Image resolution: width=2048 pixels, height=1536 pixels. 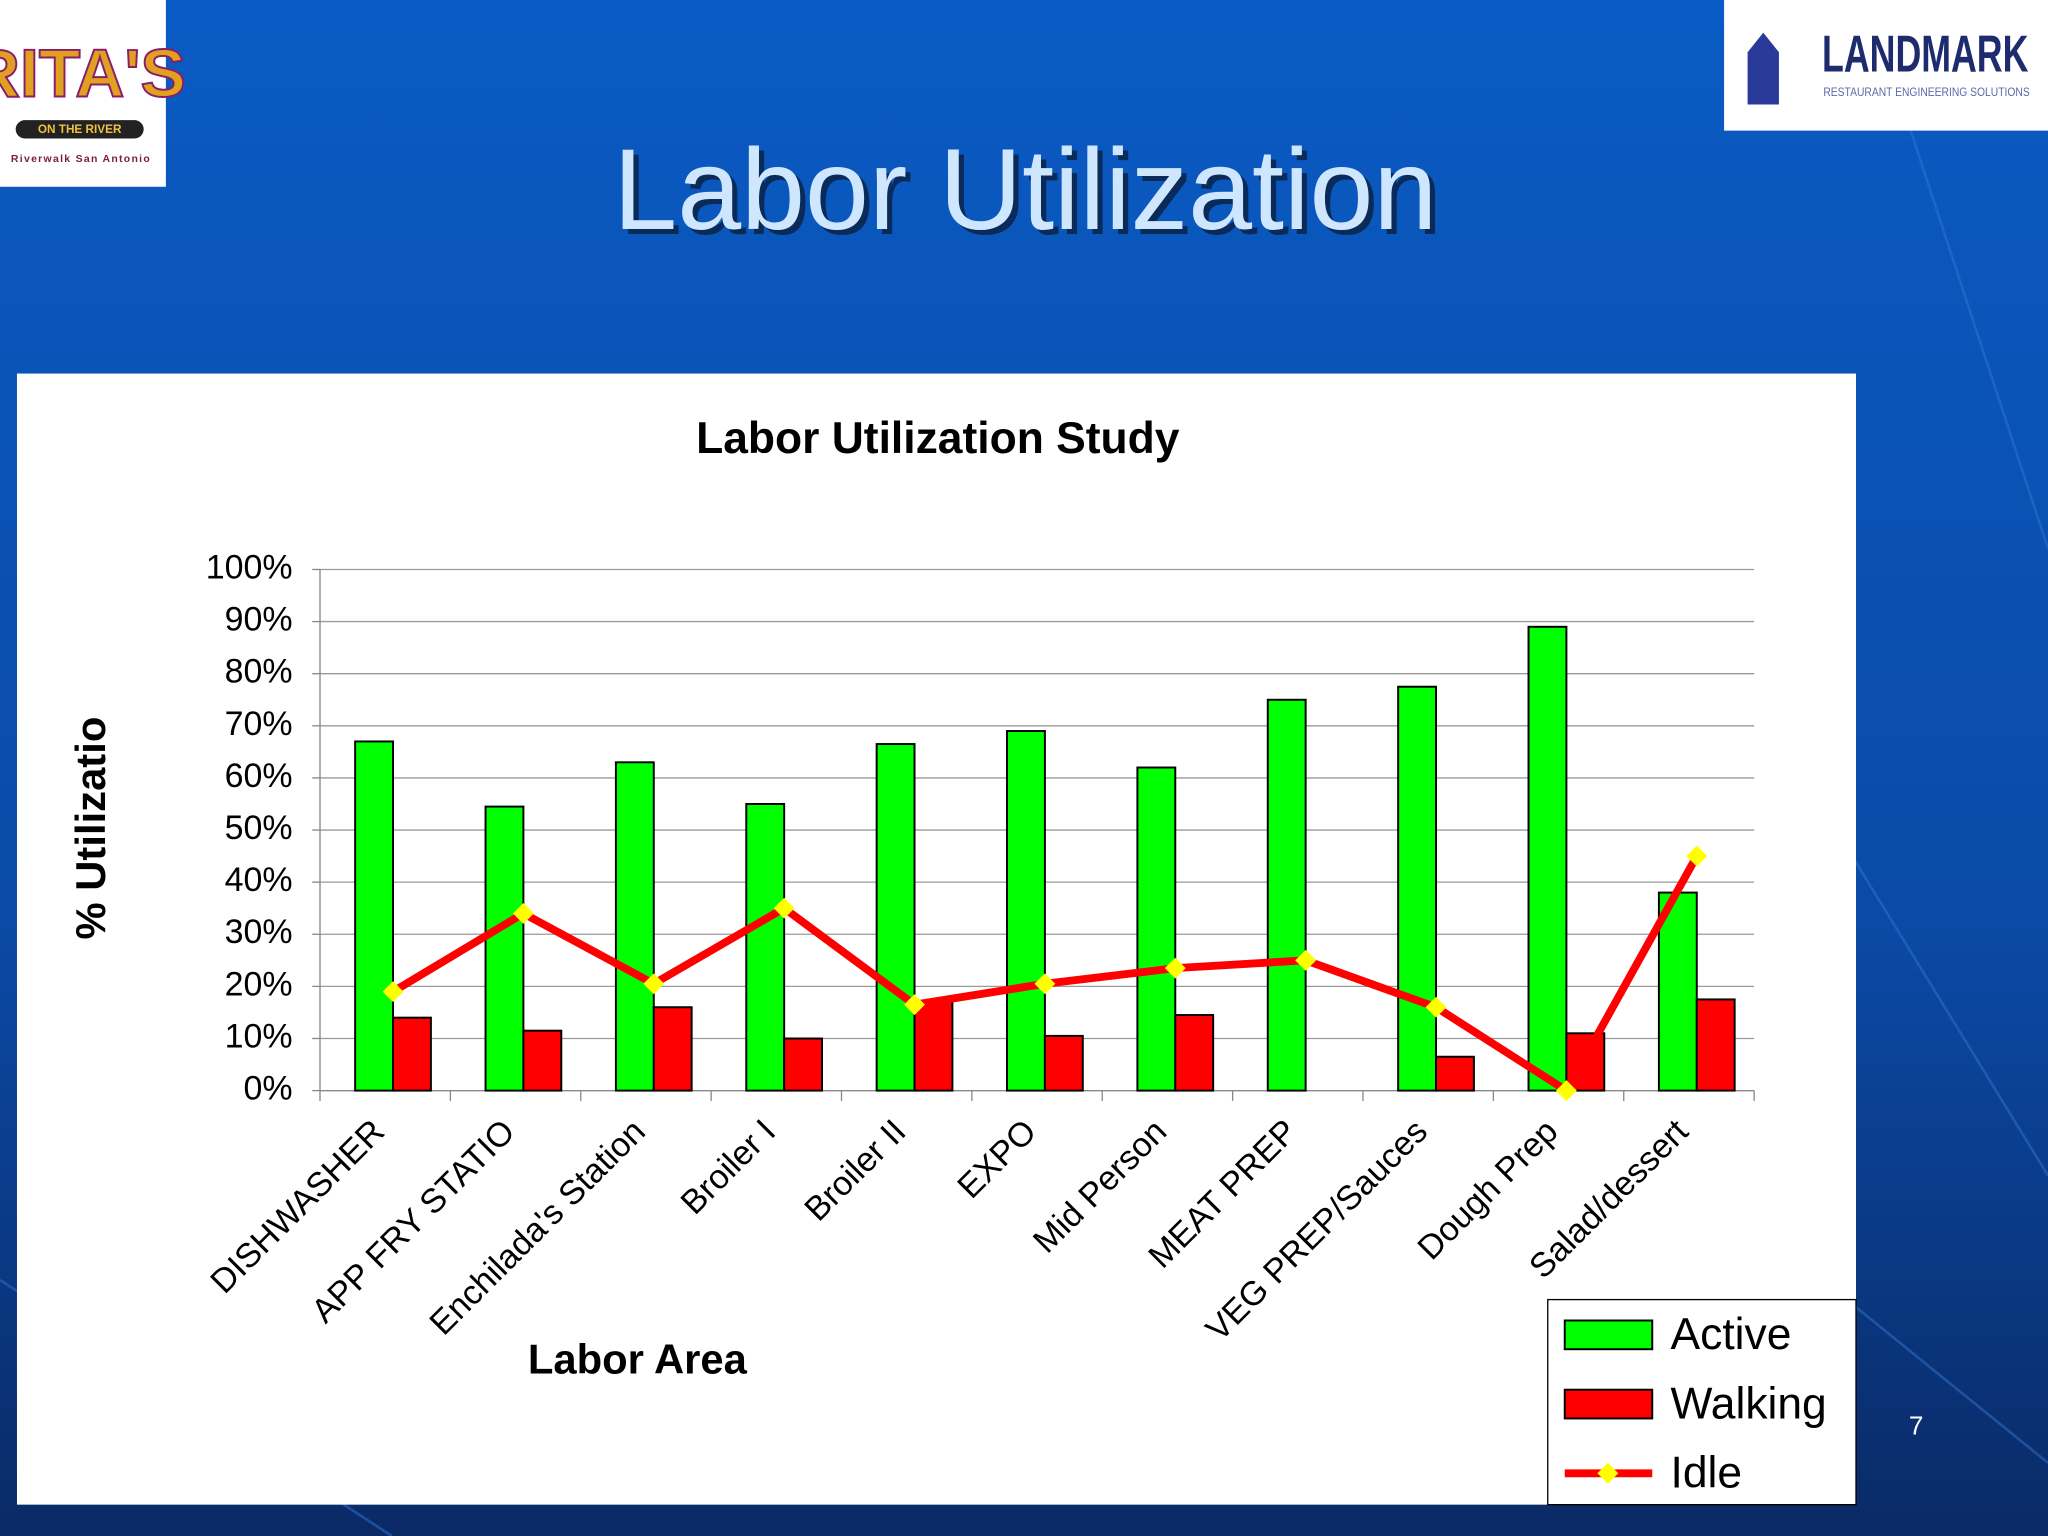 What do you see at coordinates (1707, 1473) in the screenshot?
I see `legend-label: Idle` at bounding box center [1707, 1473].